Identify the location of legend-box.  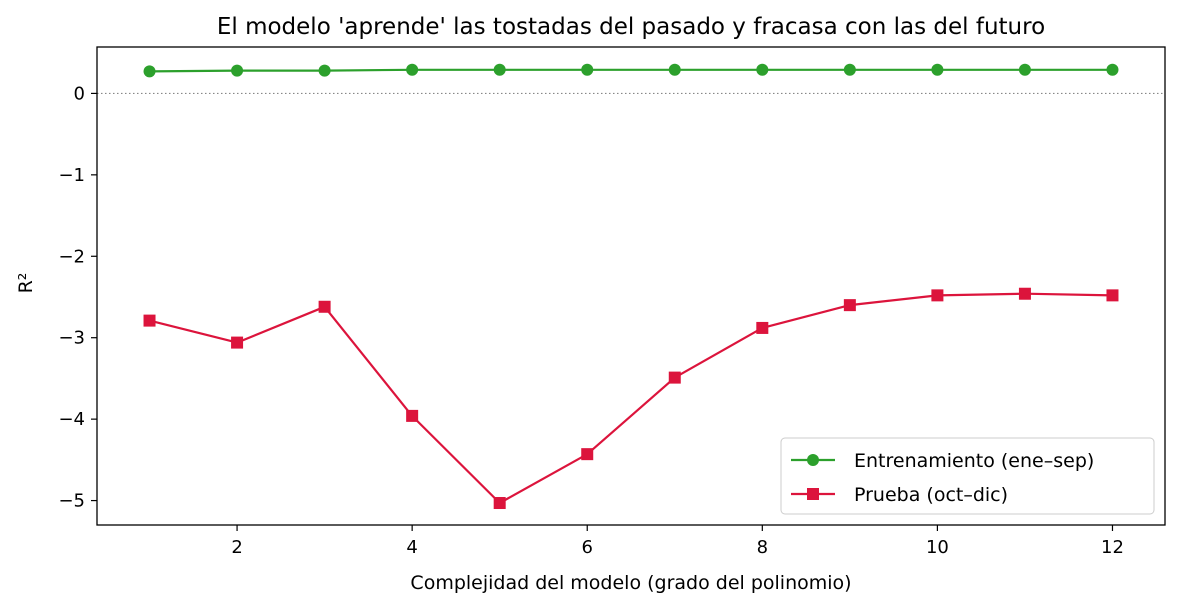
(967, 476).